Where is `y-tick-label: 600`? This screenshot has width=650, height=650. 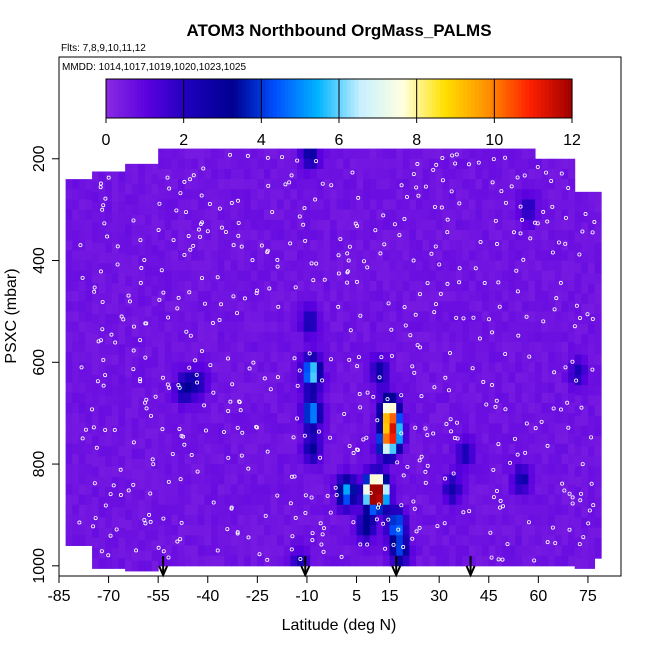 y-tick-label: 600 is located at coordinates (39, 362).